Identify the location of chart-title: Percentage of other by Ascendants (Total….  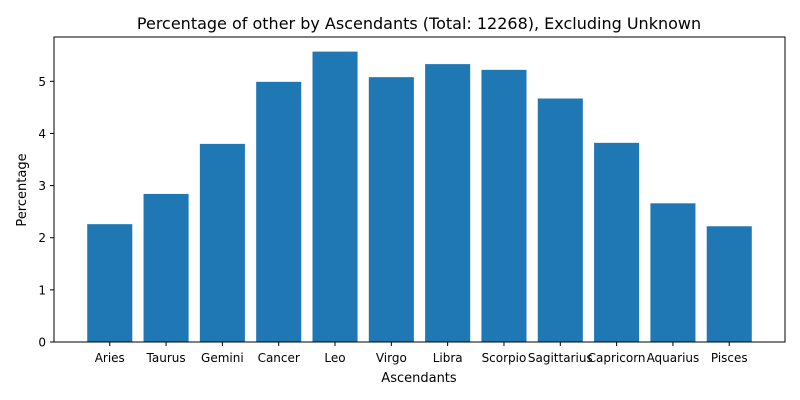
(419, 23).